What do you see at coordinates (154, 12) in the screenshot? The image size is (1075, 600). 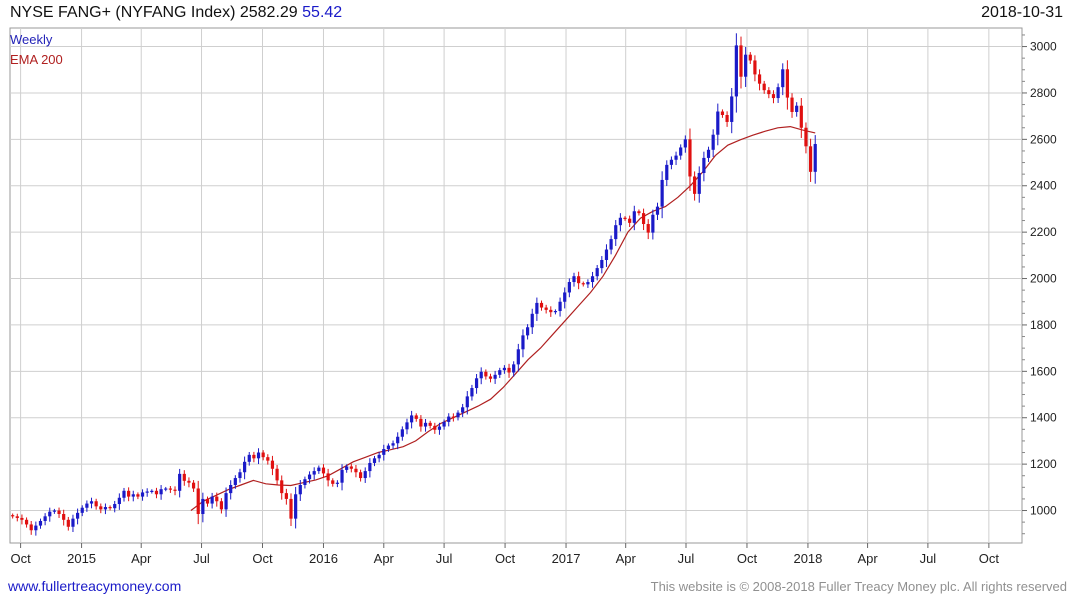 I see `chart-title: NYSE FANG+ (NYFANG Index) 2582.29` at bounding box center [154, 12].